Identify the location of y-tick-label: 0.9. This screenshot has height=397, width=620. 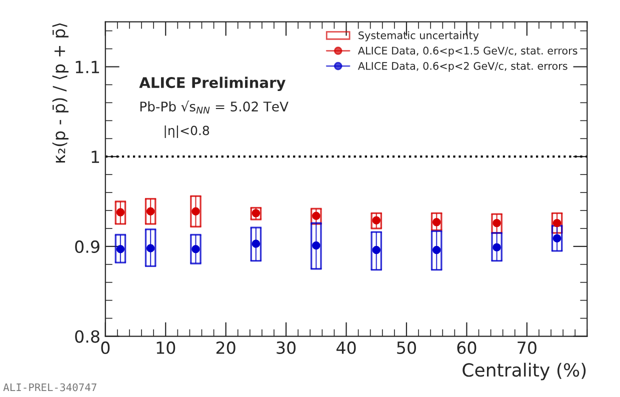
(87, 246).